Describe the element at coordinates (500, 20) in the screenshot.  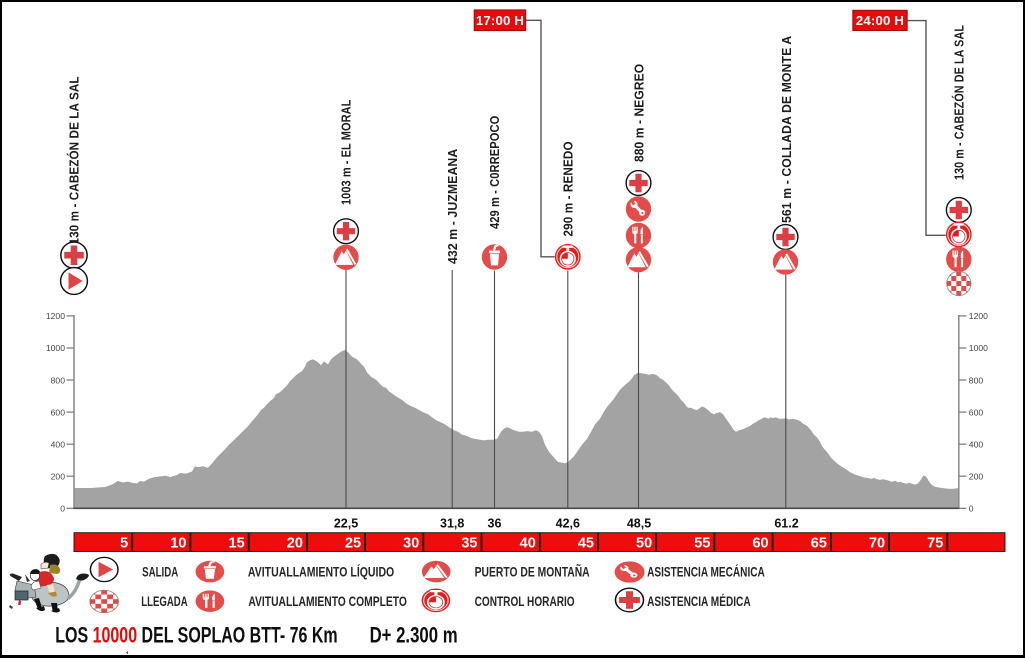
I see `svg-text: 17:00 H` at that location.